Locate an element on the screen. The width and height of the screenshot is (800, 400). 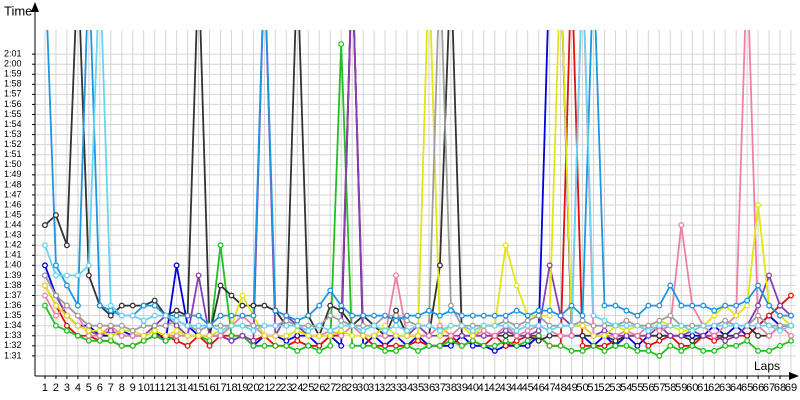
x-tick-label: 54 is located at coordinates (626, 388).